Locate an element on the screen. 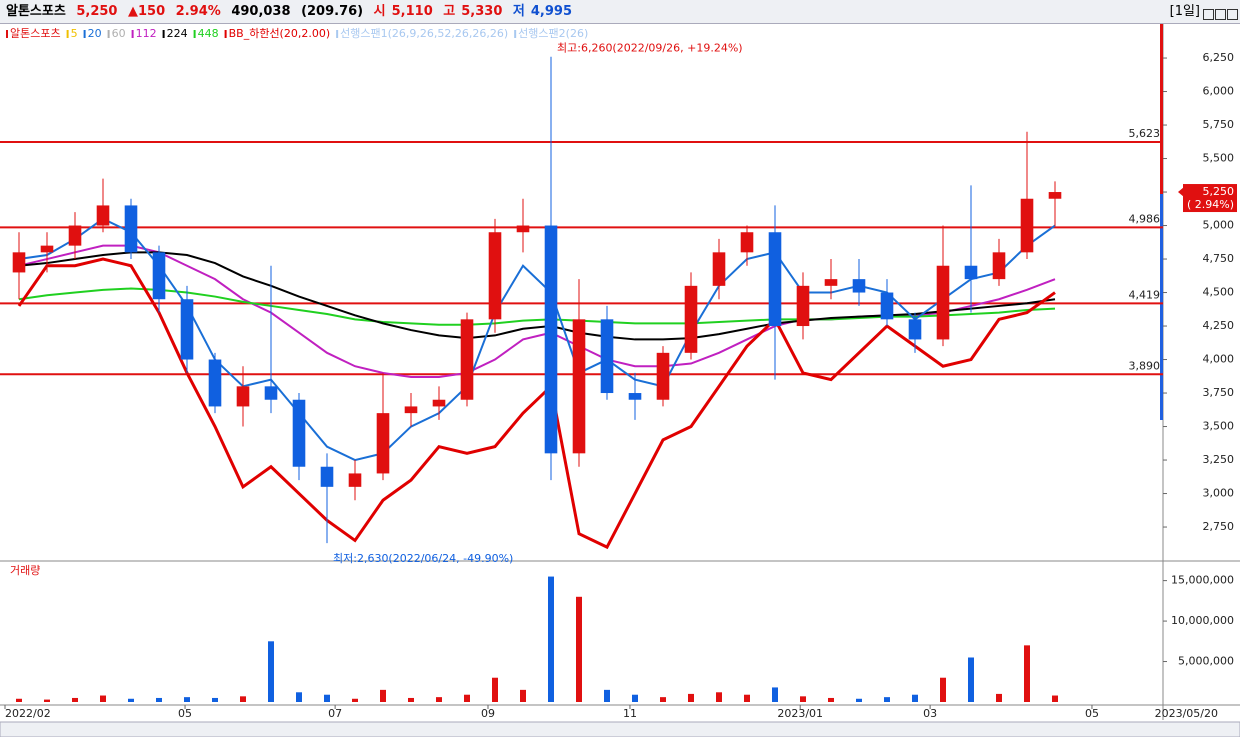 This screenshot has height=737, width=1240. y-tick-label: 5,000,000 is located at coordinates (1206, 661).